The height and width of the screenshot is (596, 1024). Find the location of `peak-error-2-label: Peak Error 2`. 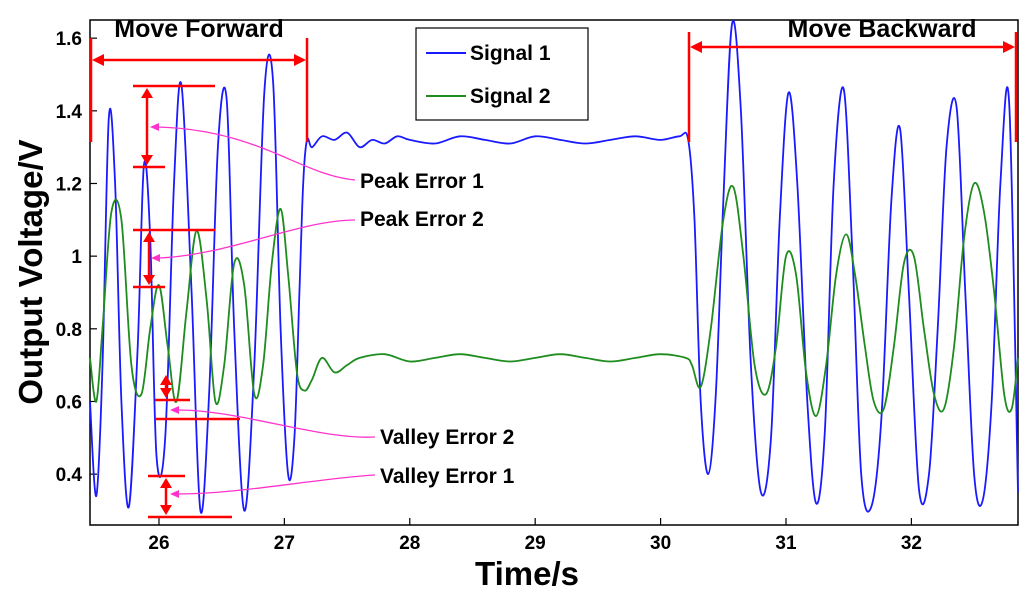

peak-error-2-label: Peak Error 2 is located at coordinates (422, 219).